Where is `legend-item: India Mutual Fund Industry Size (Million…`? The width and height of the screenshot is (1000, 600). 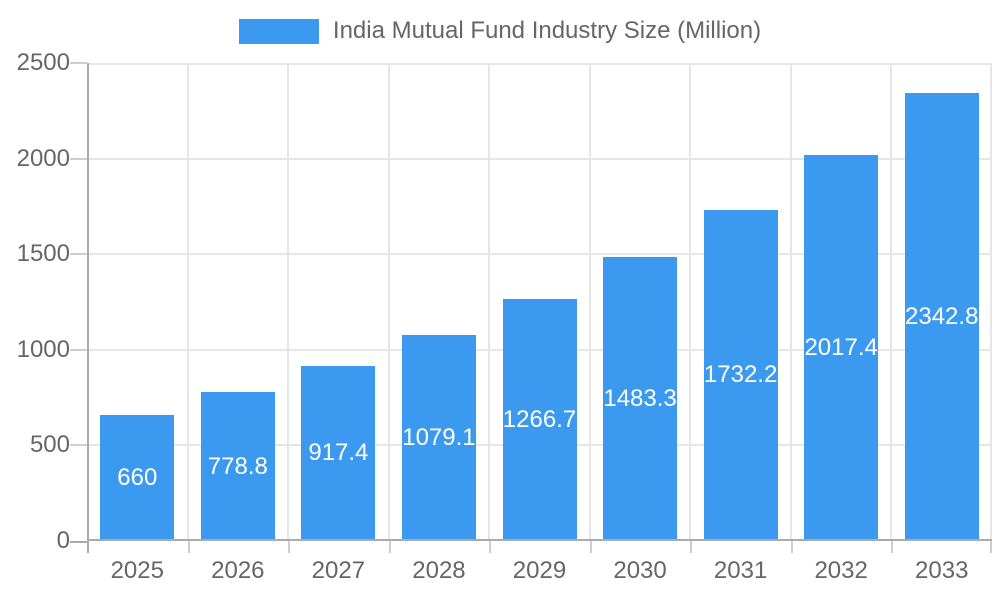 legend-item: India Mutual Fund Industry Size (Million… is located at coordinates (500, 30).